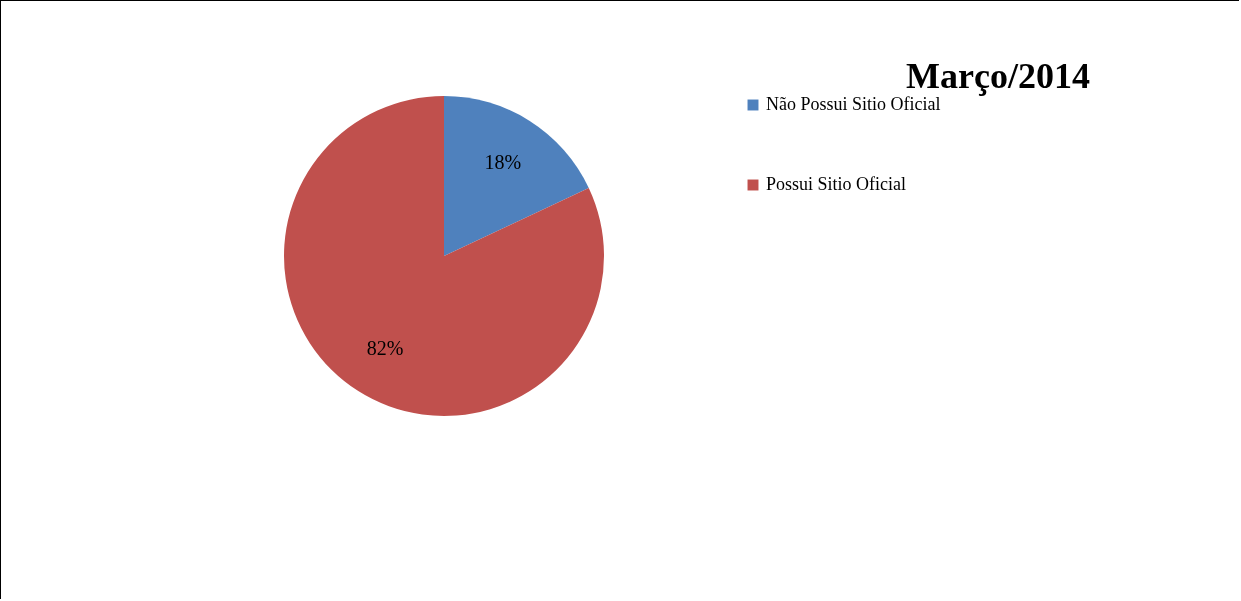 This screenshot has width=1241, height=601. What do you see at coordinates (385, 347) in the screenshot?
I see `data-label: 82%` at bounding box center [385, 347].